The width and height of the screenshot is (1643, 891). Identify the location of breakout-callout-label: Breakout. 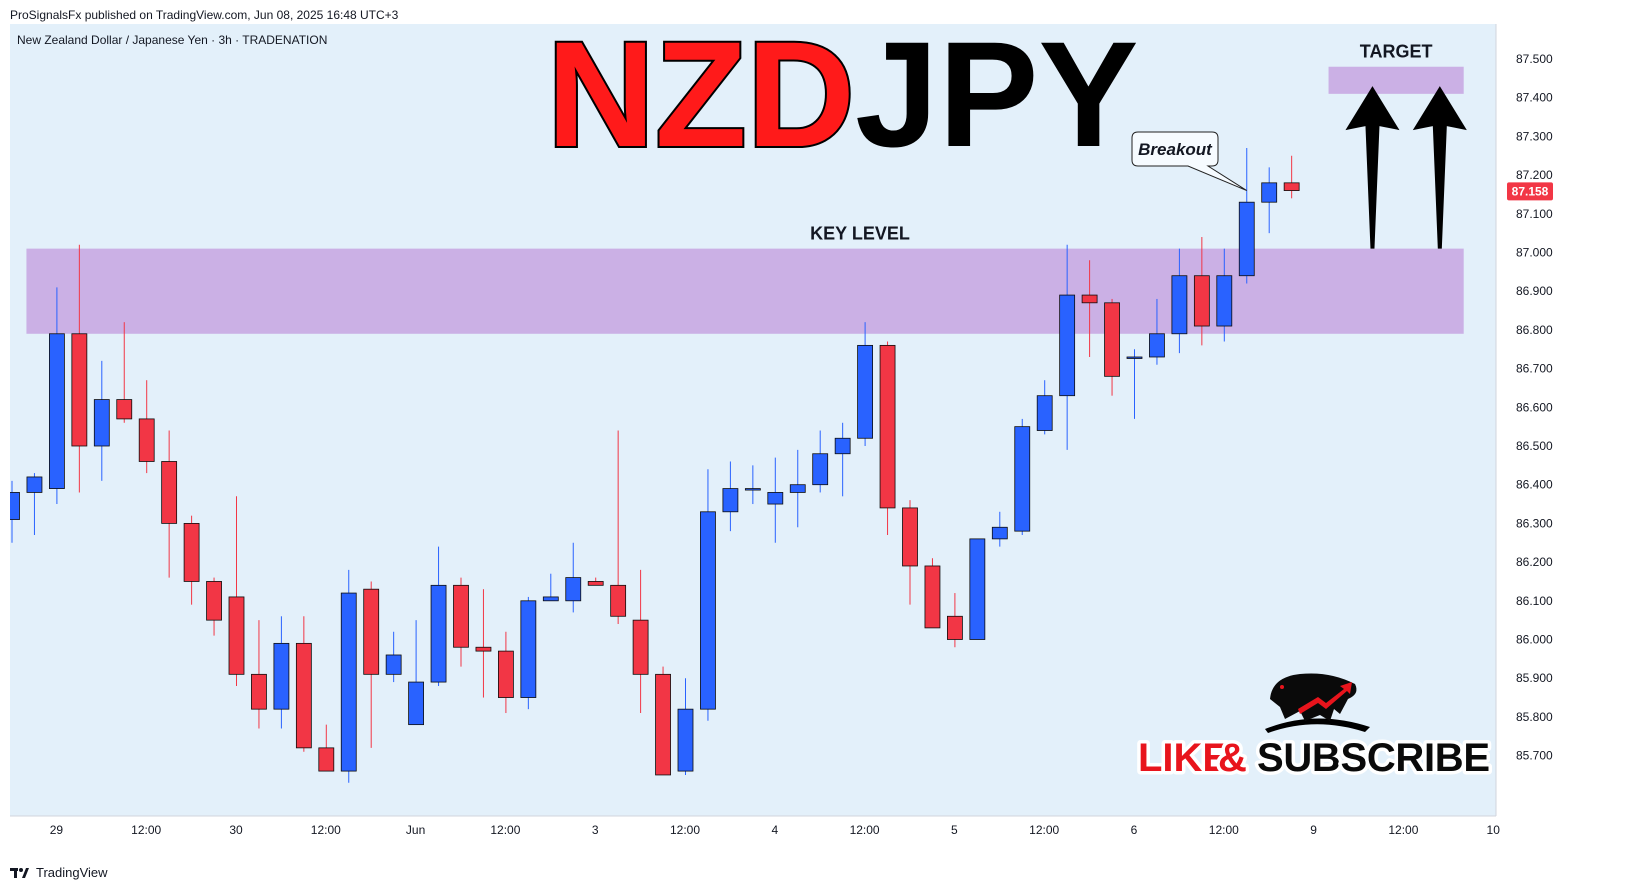
(1175, 149).